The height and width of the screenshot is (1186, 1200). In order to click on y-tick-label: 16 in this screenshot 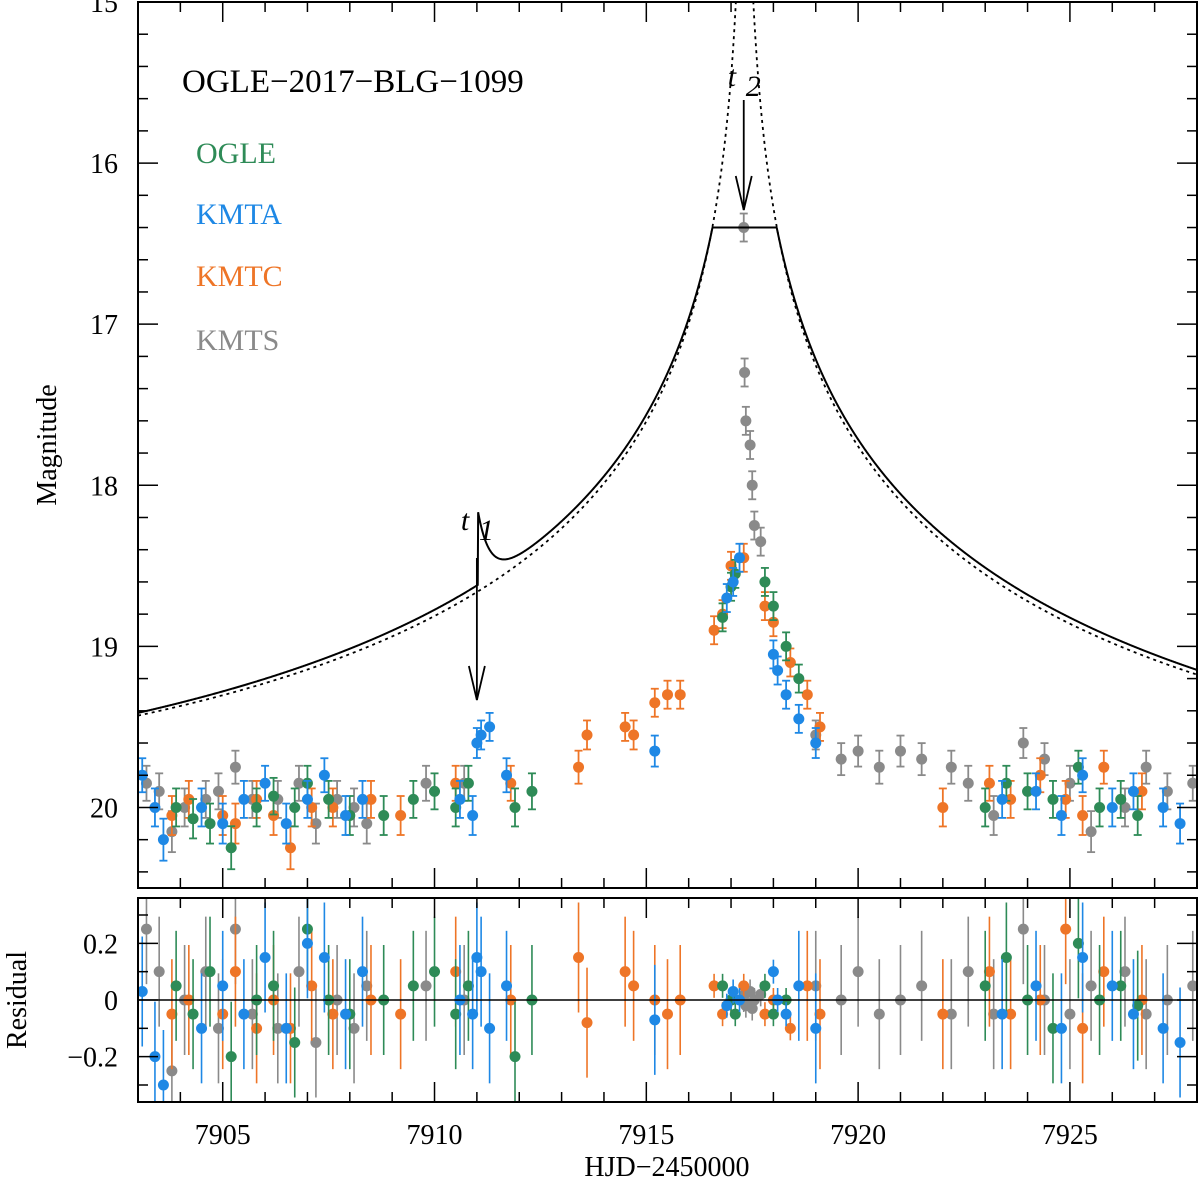, I will do `click(104, 164)`.